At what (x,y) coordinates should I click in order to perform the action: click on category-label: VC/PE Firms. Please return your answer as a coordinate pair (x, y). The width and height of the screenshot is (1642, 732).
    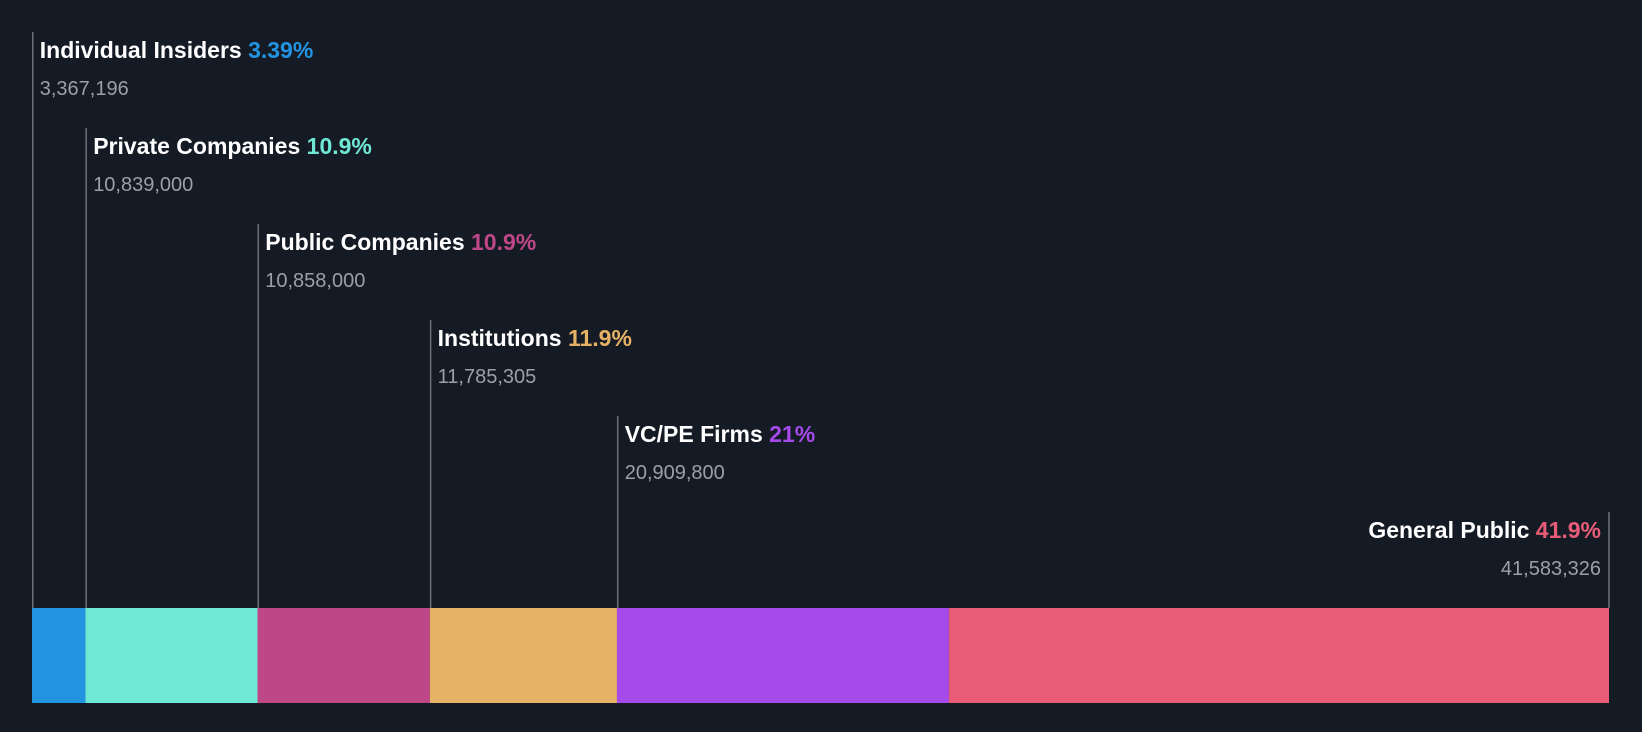
    Looking at the image, I should click on (694, 434).